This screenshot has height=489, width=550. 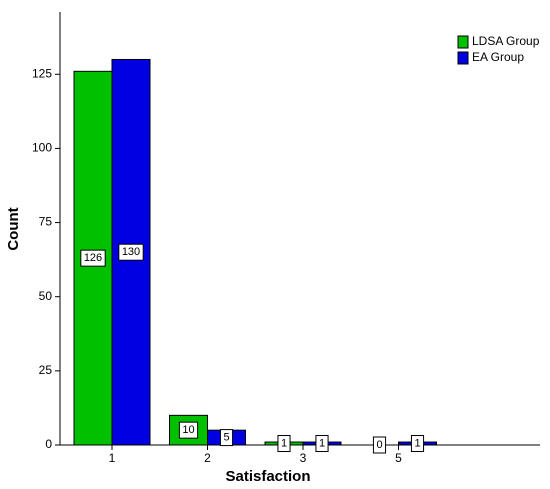 What do you see at coordinates (46, 296) in the screenshot?
I see `y-tick-label: 50` at bounding box center [46, 296].